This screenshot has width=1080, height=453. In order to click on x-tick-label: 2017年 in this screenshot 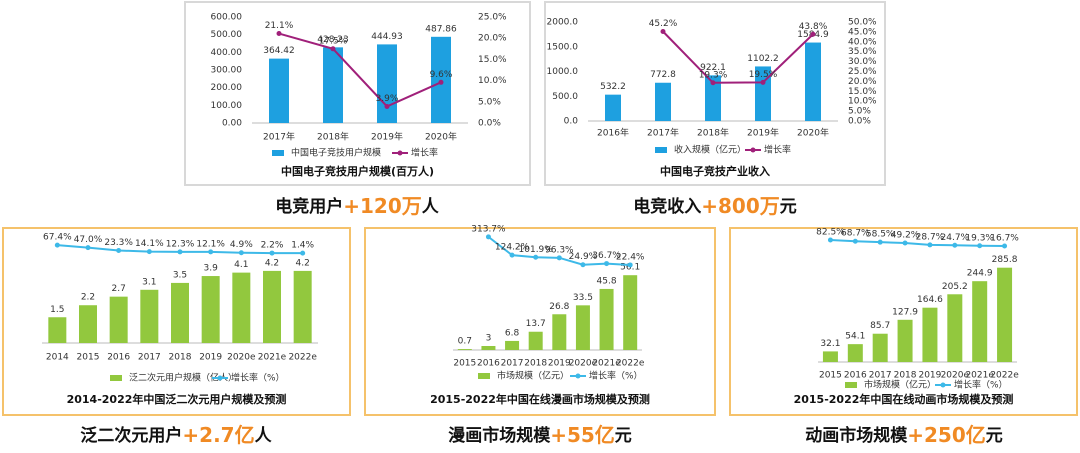, I will do `click(279, 137)`.